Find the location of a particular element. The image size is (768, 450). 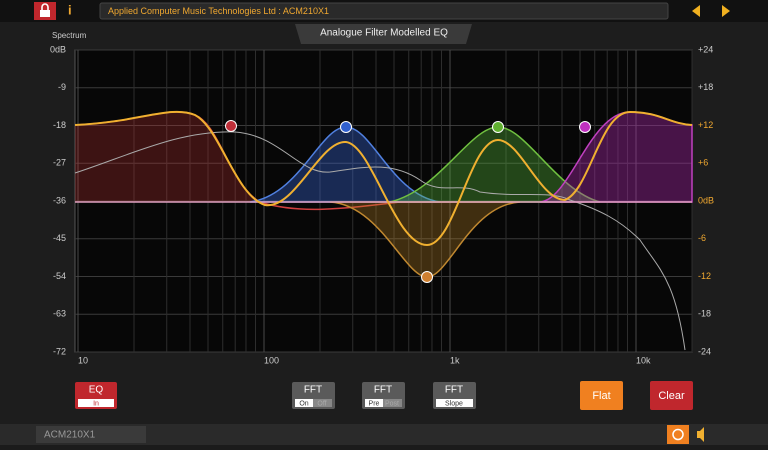

footer-model: ACM210X1 is located at coordinates (70, 435).